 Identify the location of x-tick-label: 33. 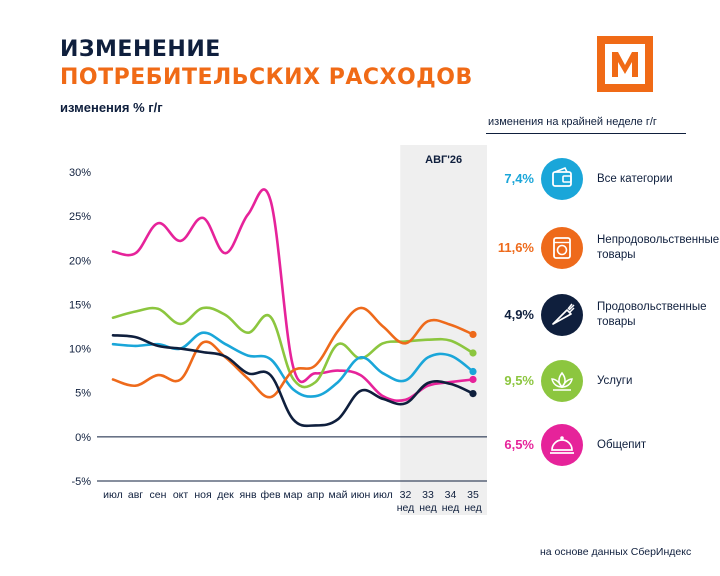
(428, 495).